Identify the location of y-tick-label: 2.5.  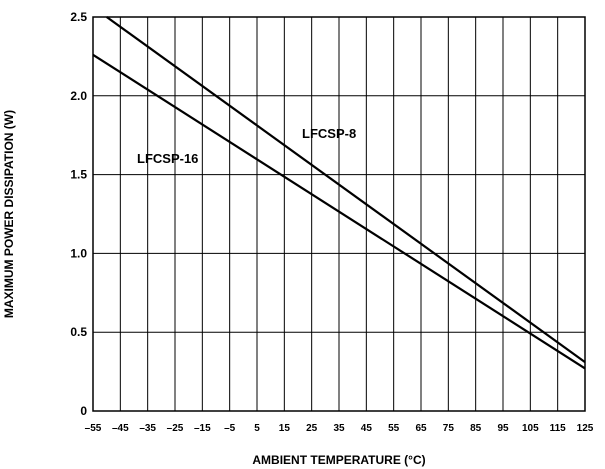
(78, 17).